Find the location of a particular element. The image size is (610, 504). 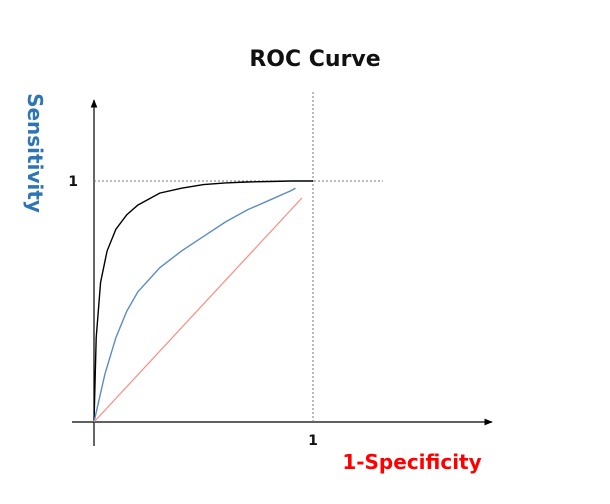

chart-title: ROC Curve is located at coordinates (314, 59).